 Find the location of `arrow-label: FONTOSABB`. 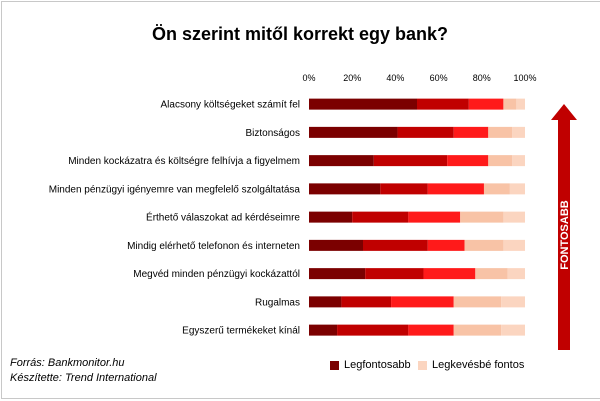

arrow-label: FONTOSABB is located at coordinates (565, 235).